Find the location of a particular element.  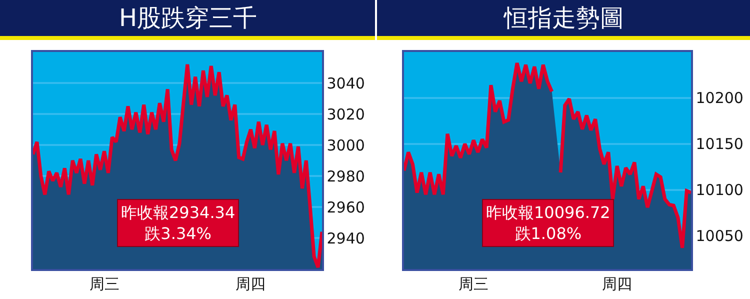

chart-title: 恒指走勢圖 is located at coordinates (563, 18).